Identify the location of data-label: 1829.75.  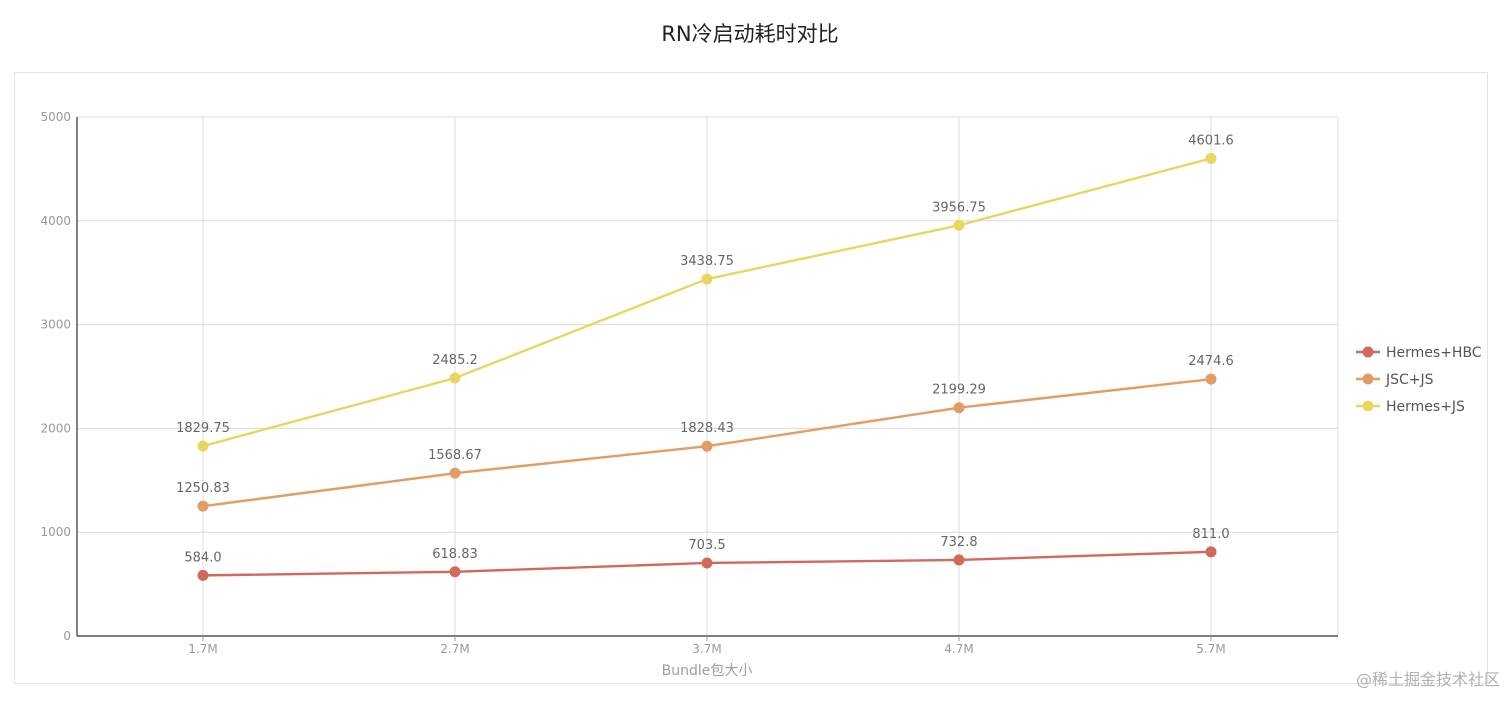
(203, 428).